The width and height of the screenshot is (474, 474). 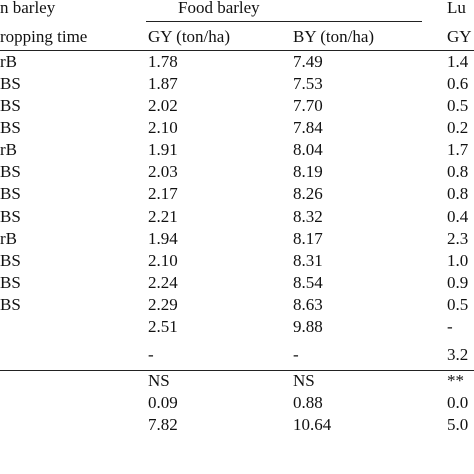 What do you see at coordinates (163, 326) in the screenshot?
I see `table-cell: 2.51` at bounding box center [163, 326].